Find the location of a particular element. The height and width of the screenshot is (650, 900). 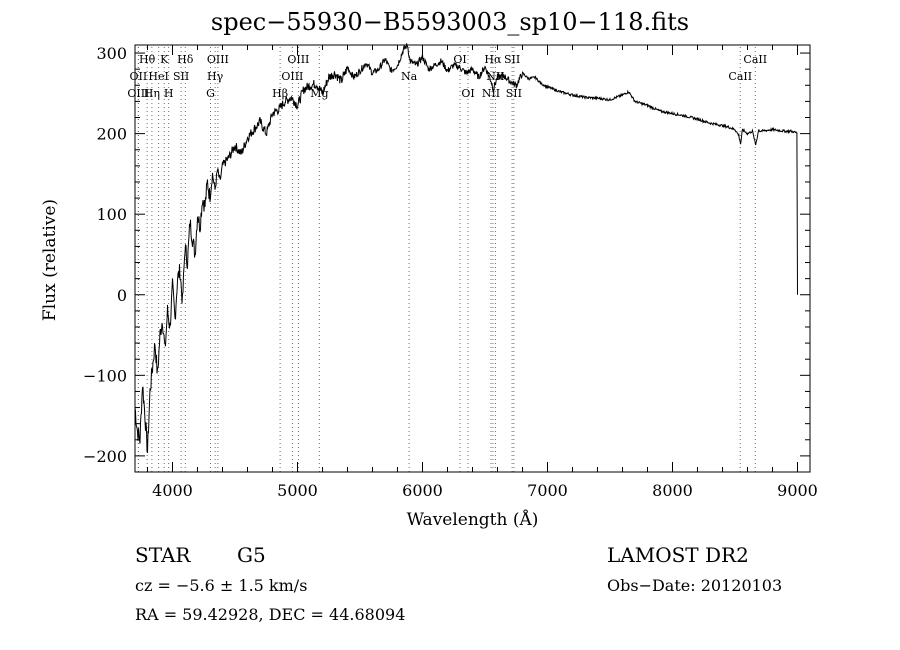

line-label-16: CaII is located at coordinates (740, 76).